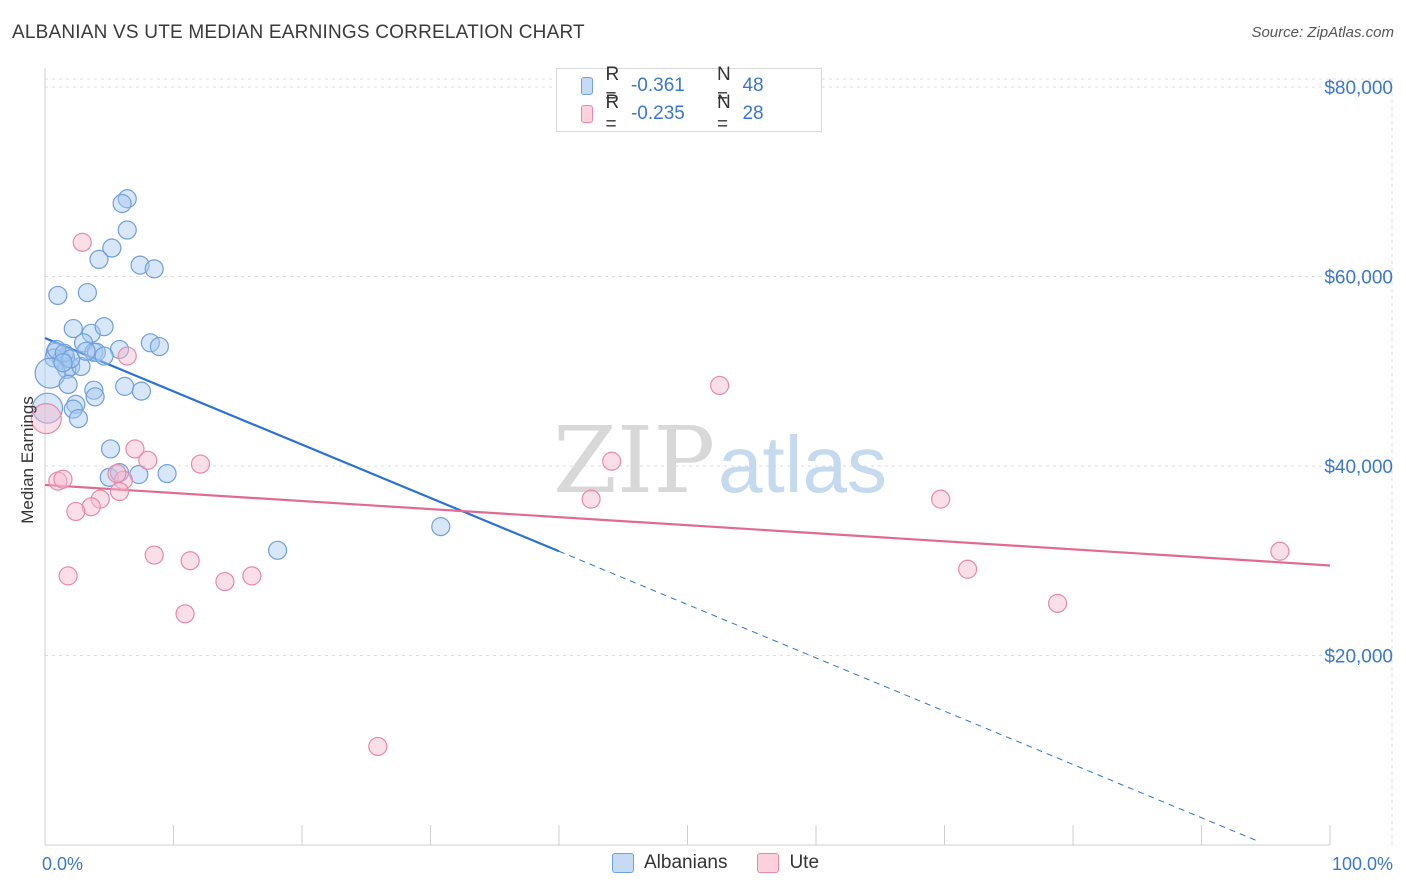  What do you see at coordinates (657, 85) in the screenshot?
I see `legend-r-value: -0.361` at bounding box center [657, 85].